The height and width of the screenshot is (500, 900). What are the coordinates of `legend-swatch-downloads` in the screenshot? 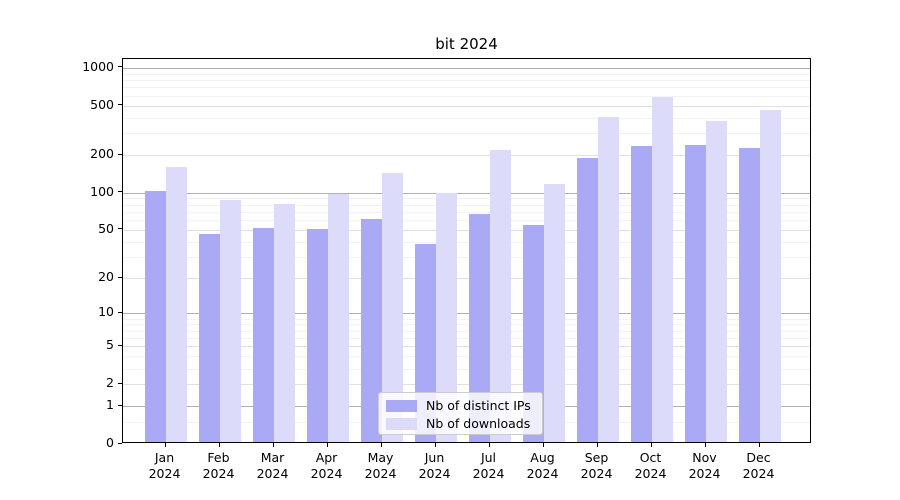 It's located at (401, 424).